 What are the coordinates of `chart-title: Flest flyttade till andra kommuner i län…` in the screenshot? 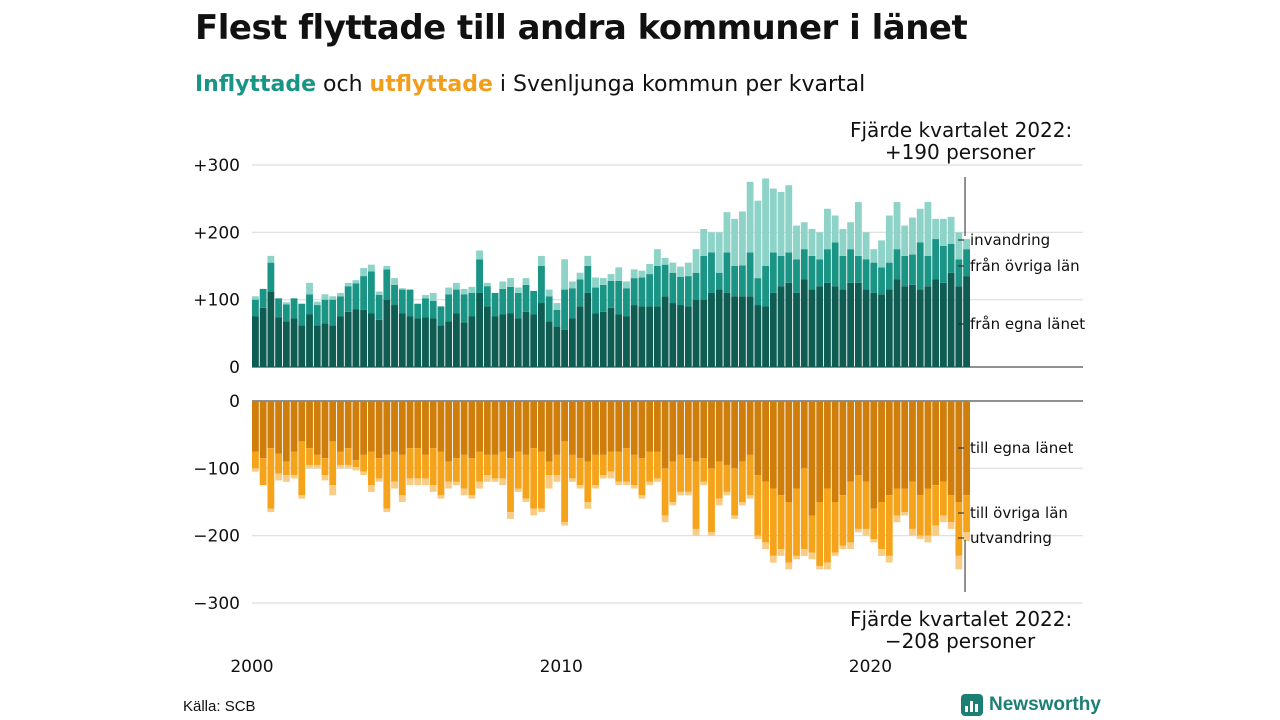 It's located at (581, 28).